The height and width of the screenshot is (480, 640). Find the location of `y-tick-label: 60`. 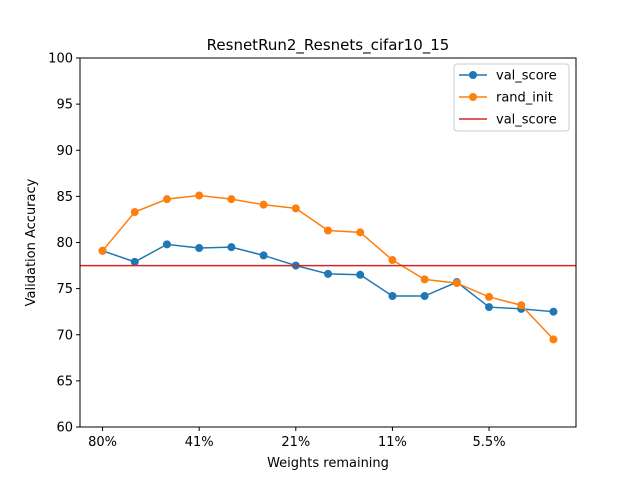

y-tick-label: 60 is located at coordinates (64, 428).